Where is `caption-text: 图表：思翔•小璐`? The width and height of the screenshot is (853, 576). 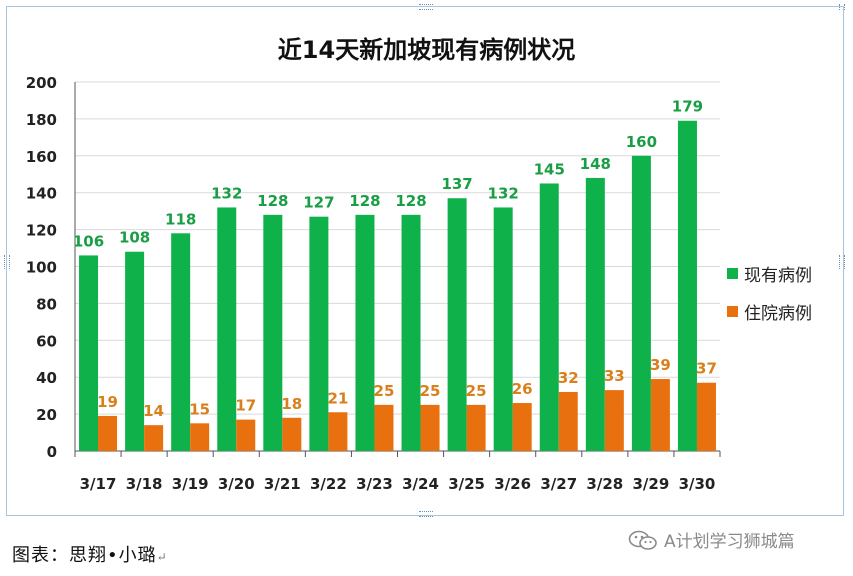 caption-text: 图表：思翔•小璐 is located at coordinates (84, 555).